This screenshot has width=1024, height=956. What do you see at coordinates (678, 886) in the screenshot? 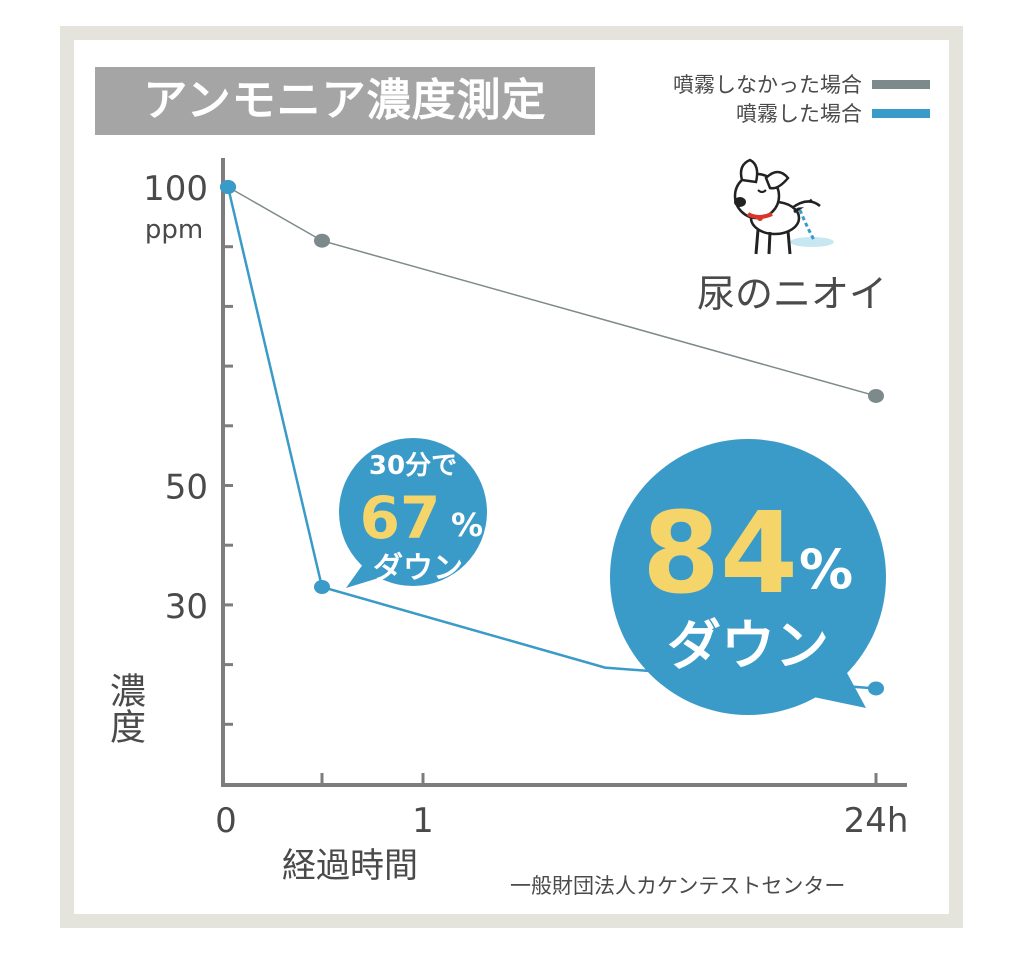
I see `source-credit: 一般財団法人カケンテストセンター` at bounding box center [678, 886].